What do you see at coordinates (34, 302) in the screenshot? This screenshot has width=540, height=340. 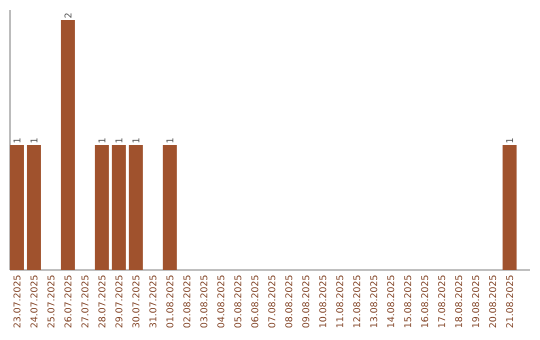 I see `x-tick-label: 24.07.2025` at bounding box center [34, 302].